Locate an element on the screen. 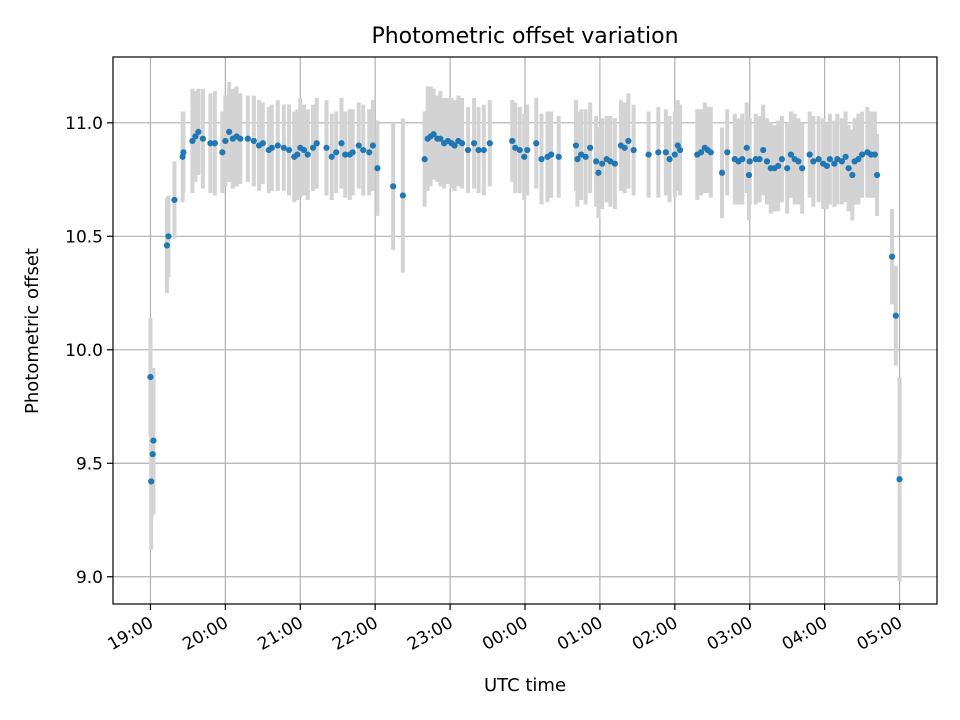 This screenshot has width=960, height=720. x-tick-label: 03:00 is located at coordinates (730, 634).